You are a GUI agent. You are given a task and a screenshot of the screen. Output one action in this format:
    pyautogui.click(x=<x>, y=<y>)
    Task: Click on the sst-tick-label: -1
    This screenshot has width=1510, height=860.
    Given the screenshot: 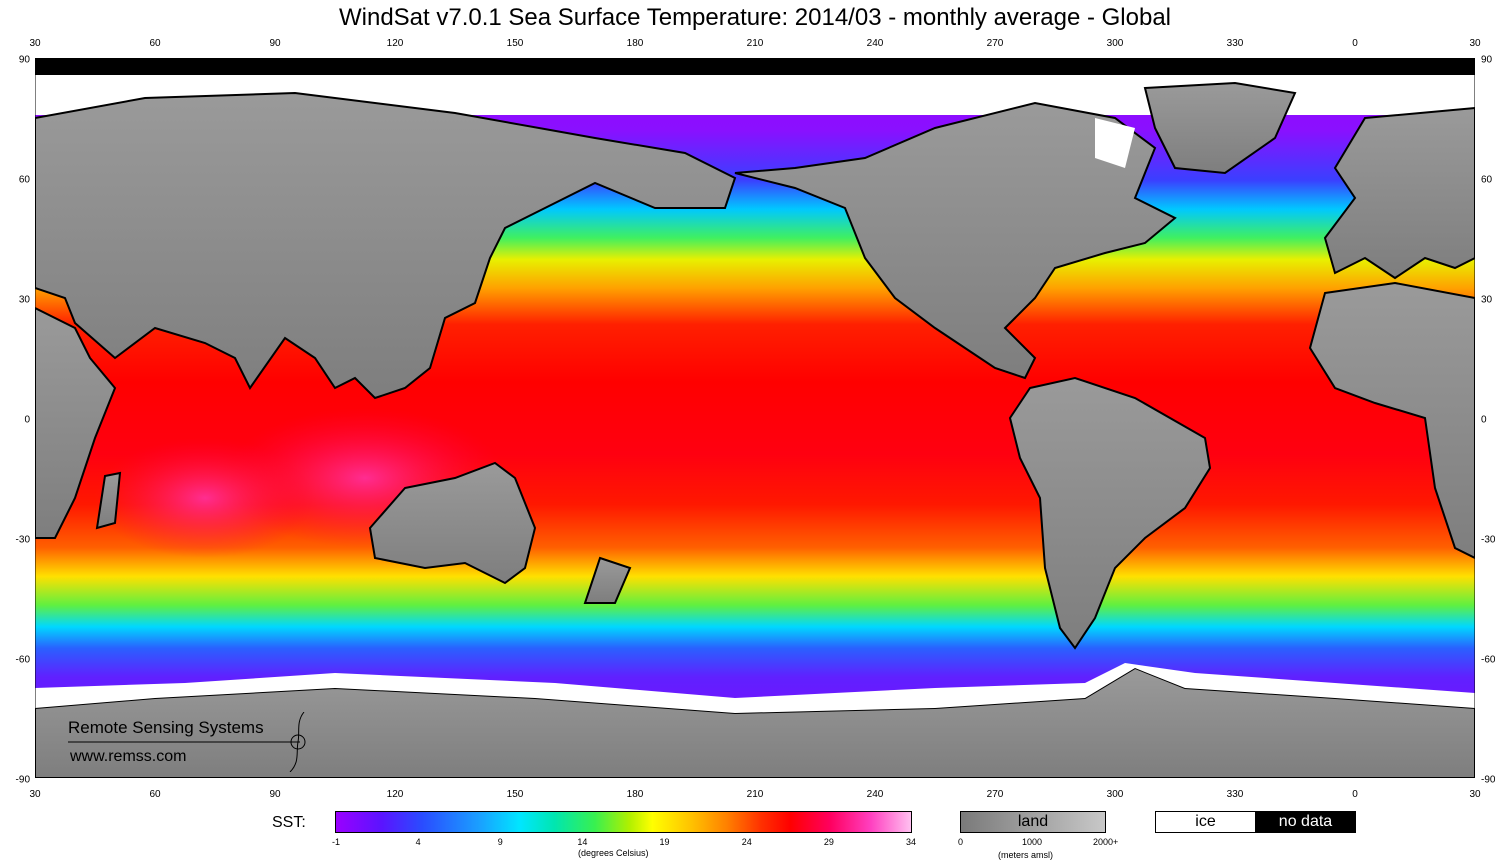 What is the action you would take?
    pyautogui.click(x=336, y=842)
    